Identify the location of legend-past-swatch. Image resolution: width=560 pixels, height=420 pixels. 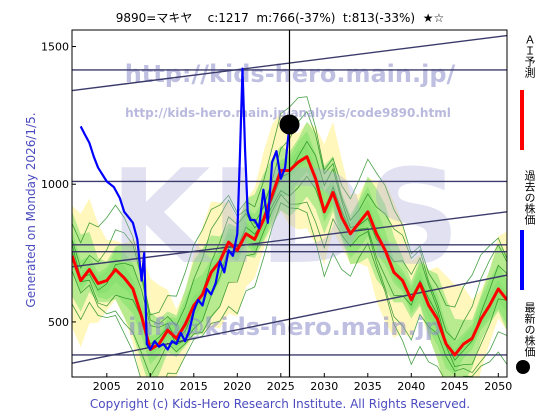
(522, 260).